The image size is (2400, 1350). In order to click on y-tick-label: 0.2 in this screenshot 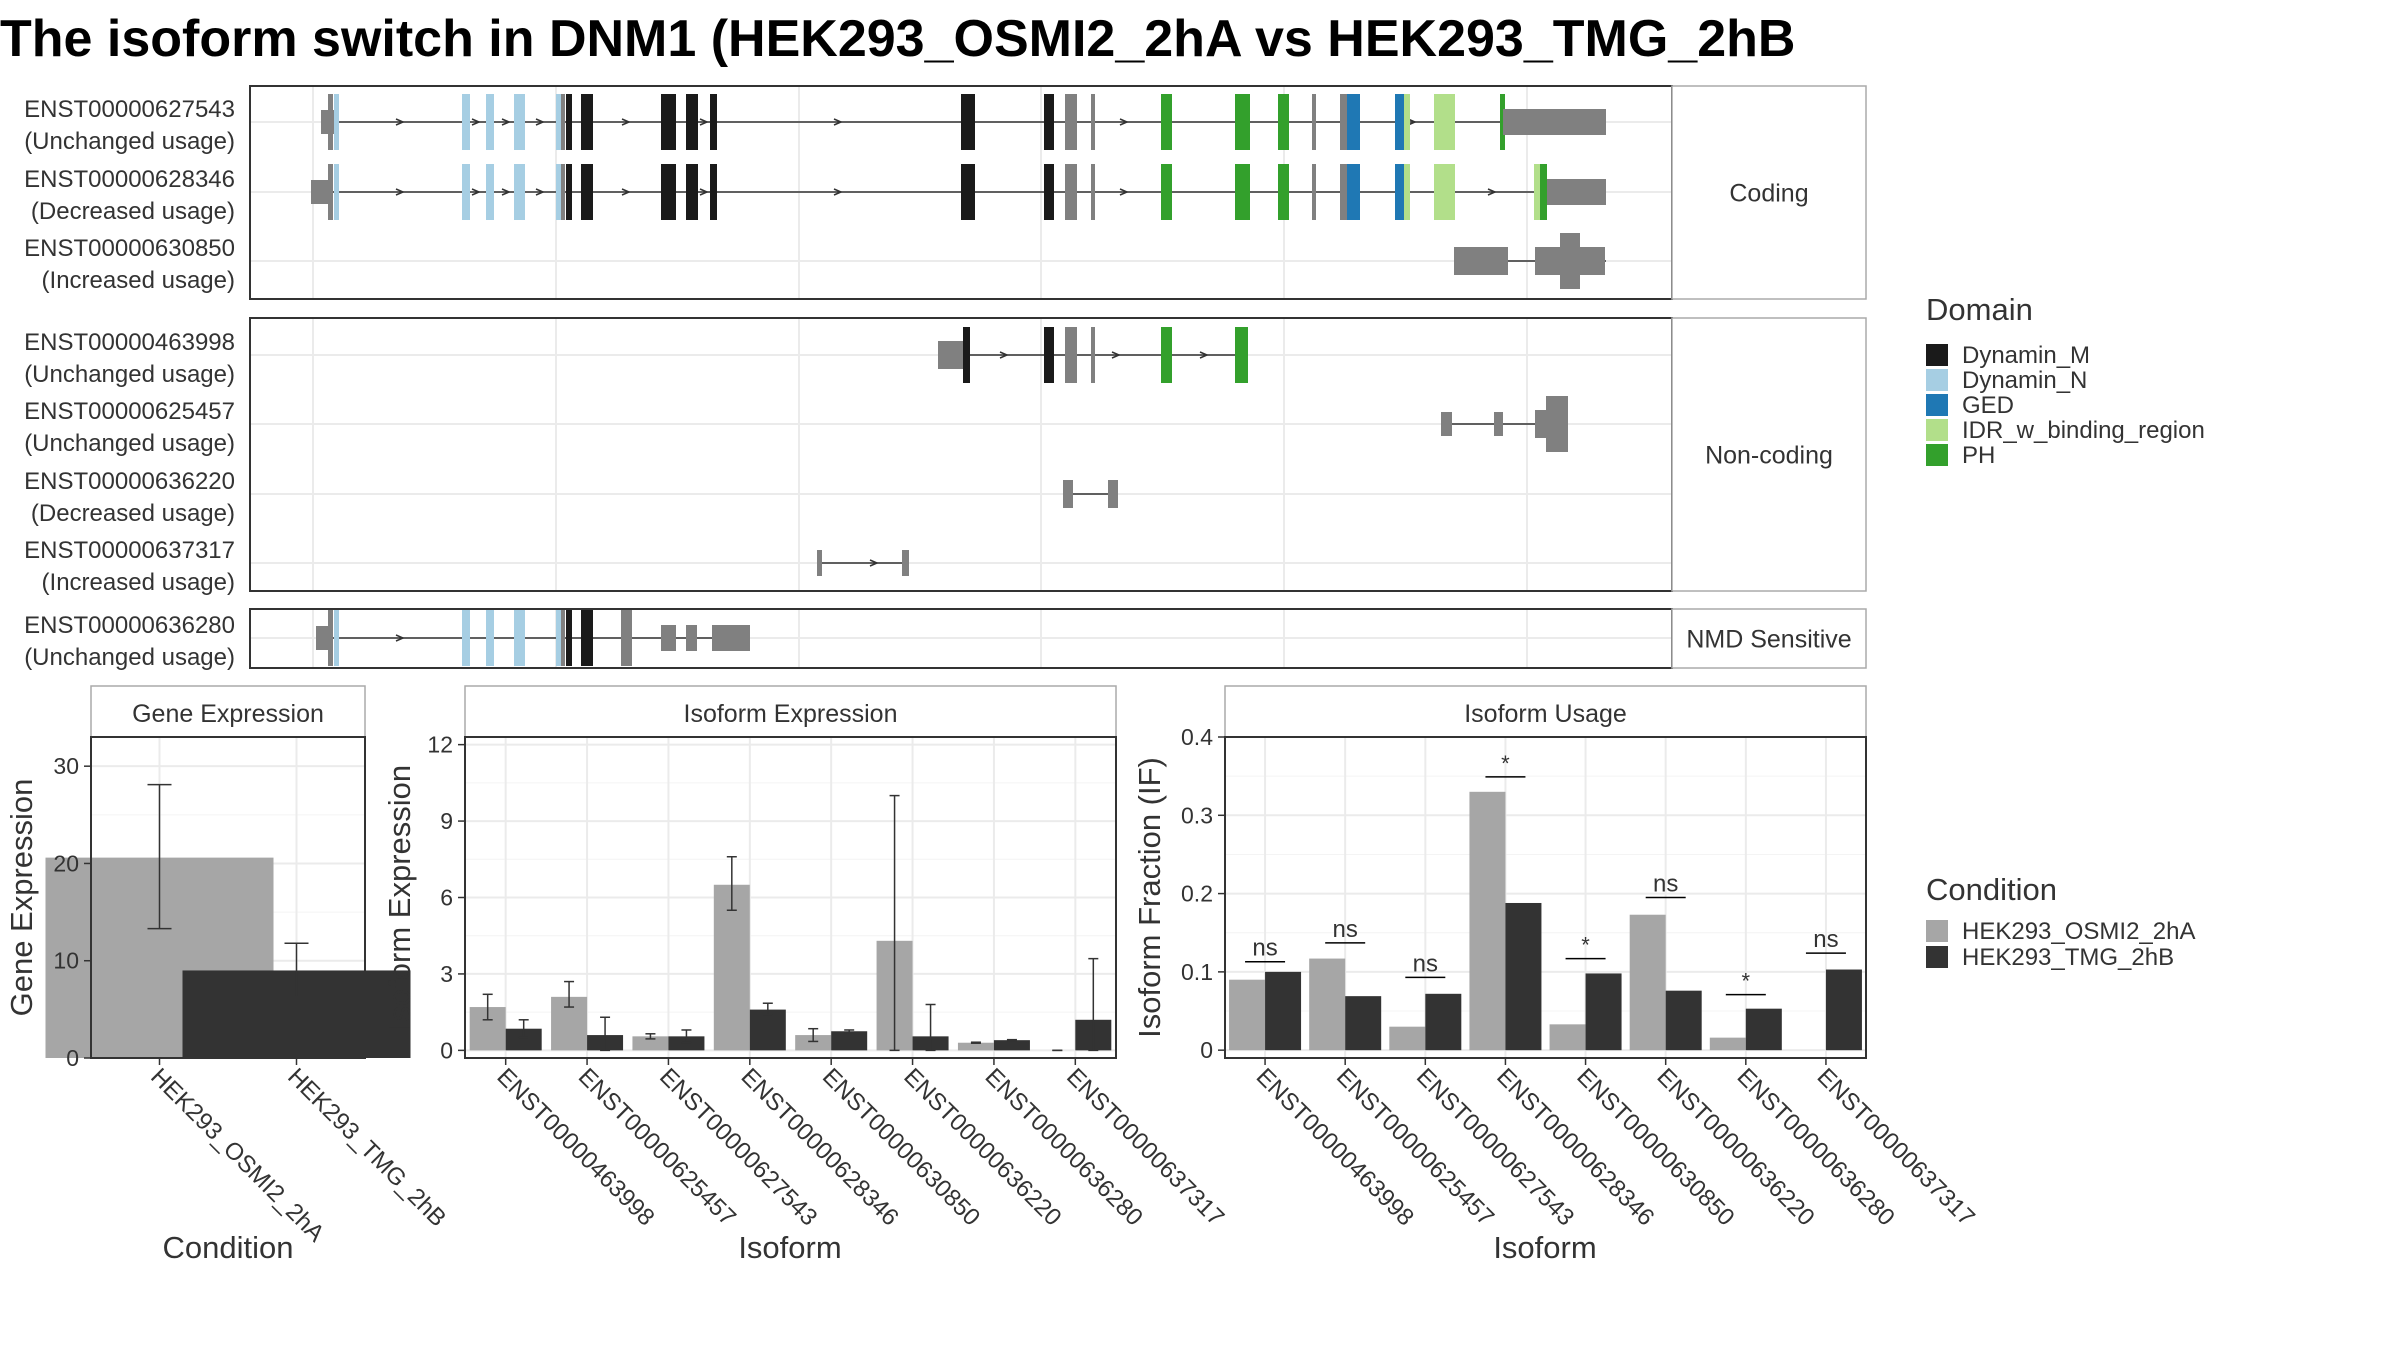, I will do `click(1197, 894)`.